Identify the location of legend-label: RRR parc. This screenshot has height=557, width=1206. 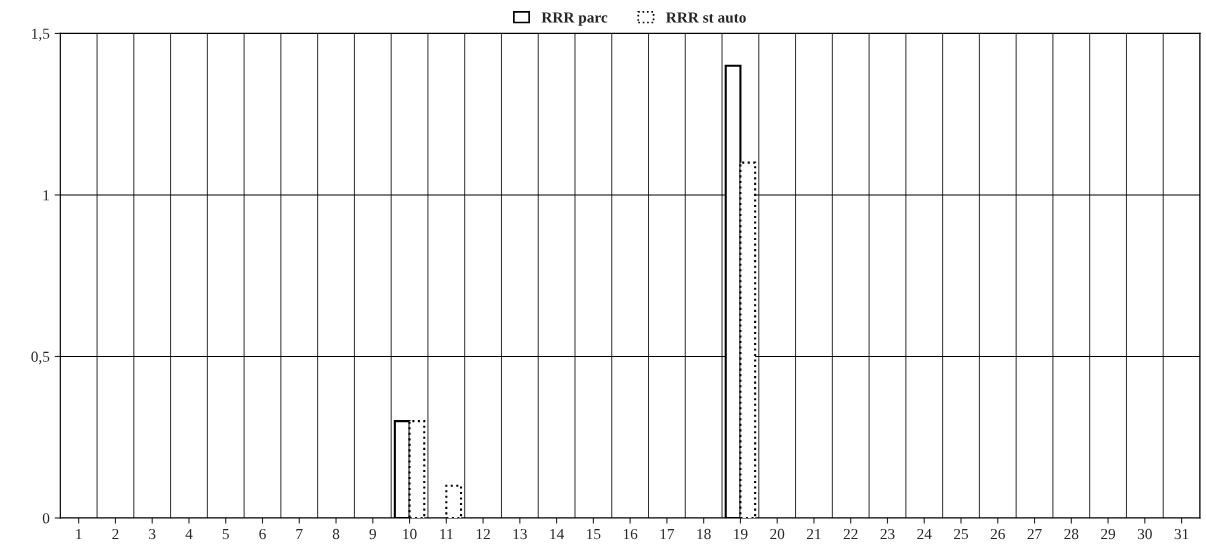
(574, 19).